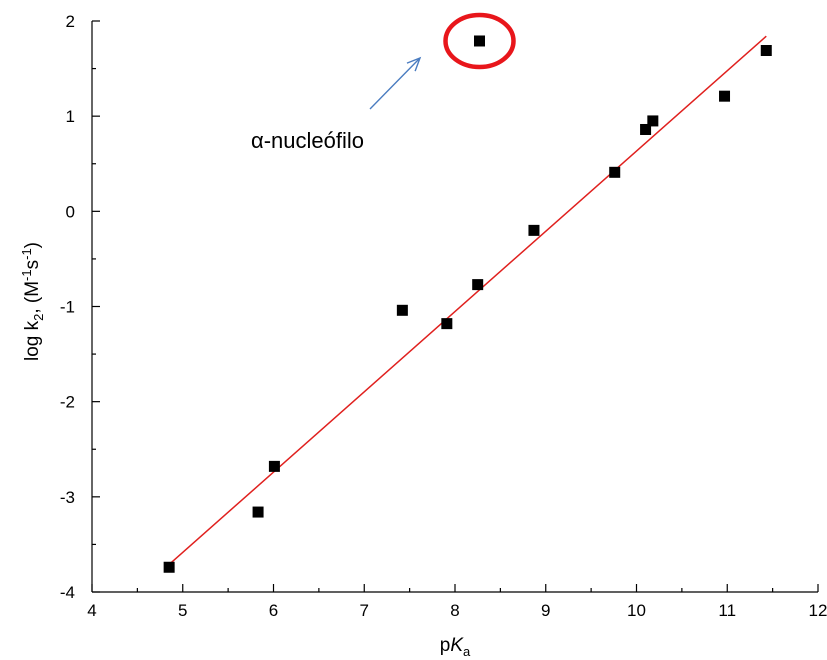  What do you see at coordinates (32, 297) in the screenshot?
I see `y-axis-label-t2: , (M` at bounding box center [32, 297].